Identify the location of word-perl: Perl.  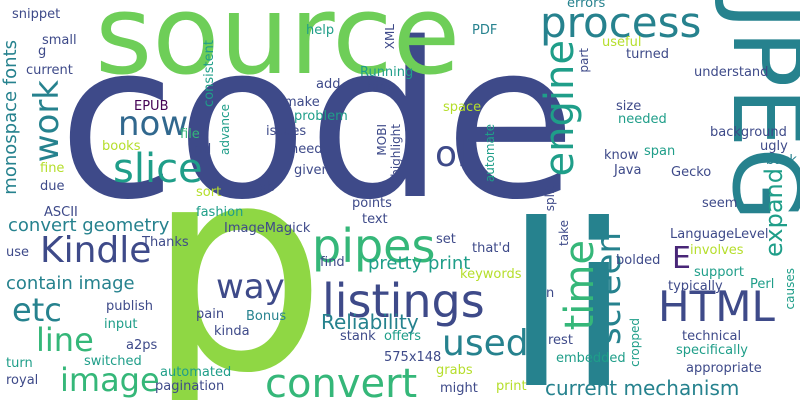
(762, 284).